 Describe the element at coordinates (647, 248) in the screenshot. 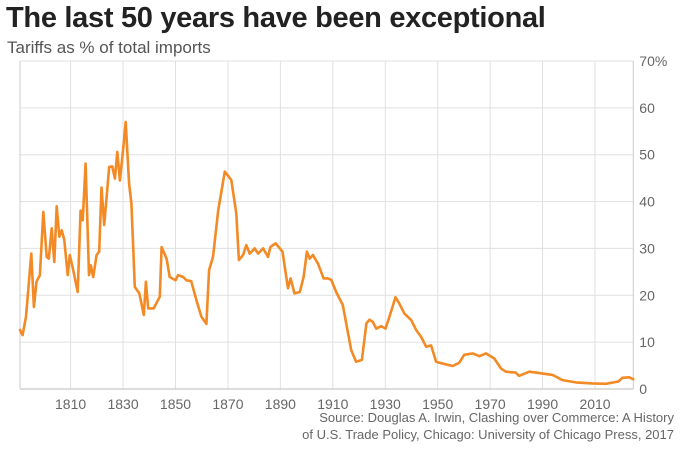

I see `y-tick-label: 30` at that location.